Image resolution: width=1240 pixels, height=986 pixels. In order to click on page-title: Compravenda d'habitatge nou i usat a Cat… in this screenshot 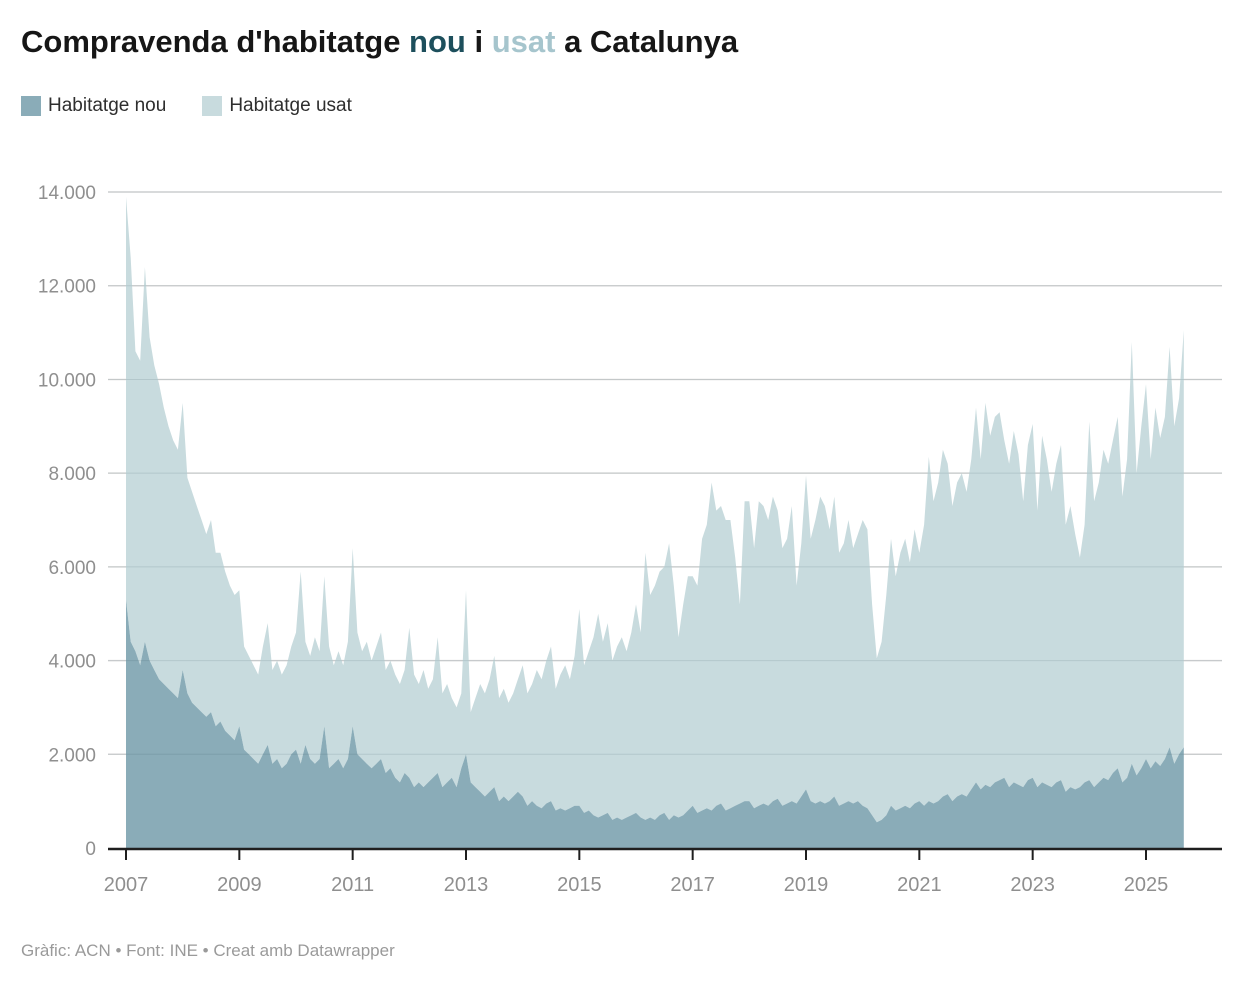, I will do `click(379, 42)`.